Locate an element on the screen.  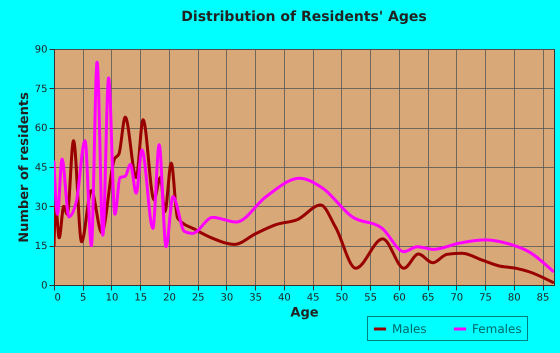
x-tick-label: 85 is located at coordinates (543, 298).